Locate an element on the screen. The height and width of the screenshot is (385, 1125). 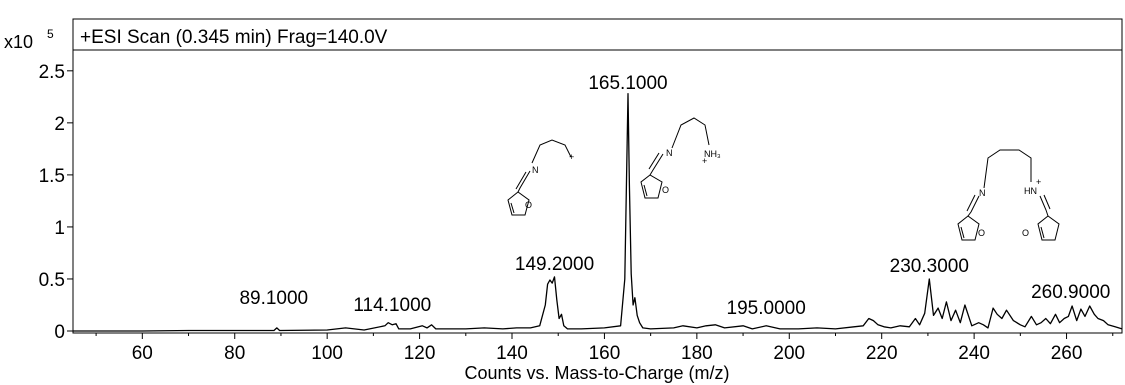
x-tick-label: 160 is located at coordinates (605, 353).